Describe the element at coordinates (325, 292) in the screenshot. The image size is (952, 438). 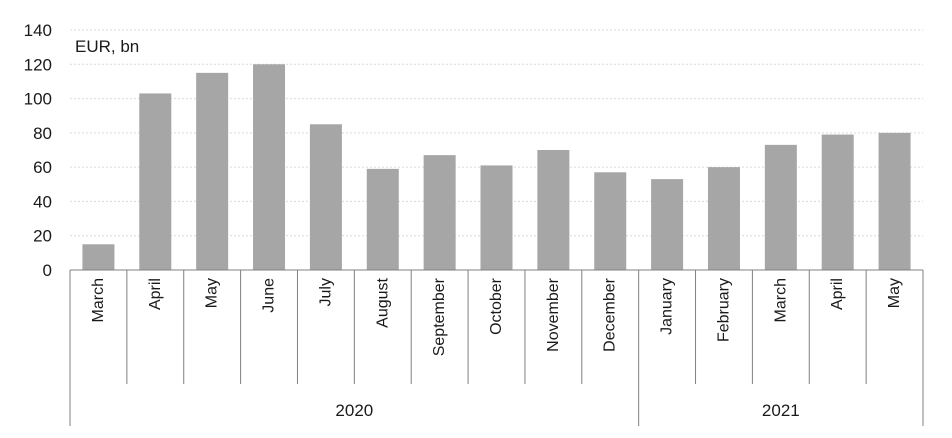
I see `x-category-label: July` at that location.